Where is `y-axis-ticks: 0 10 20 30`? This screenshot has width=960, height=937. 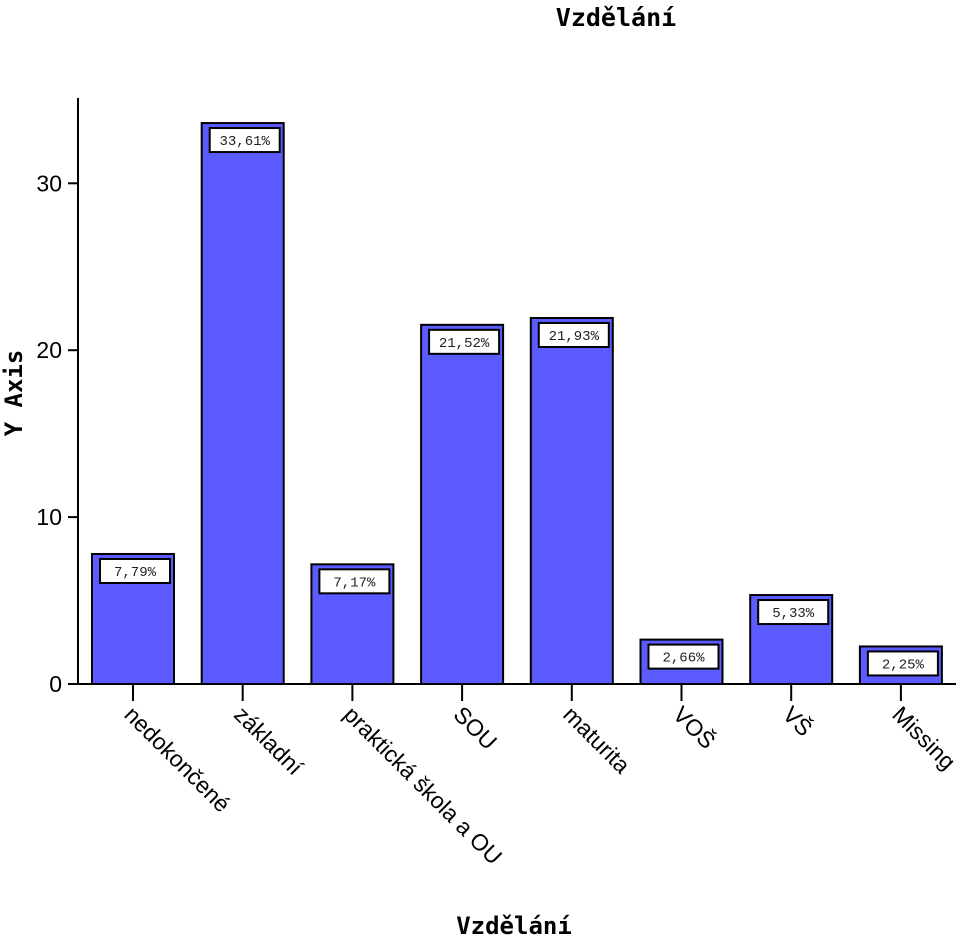 y-axis-ticks: 0 10 20 30 is located at coordinates (57, 433).